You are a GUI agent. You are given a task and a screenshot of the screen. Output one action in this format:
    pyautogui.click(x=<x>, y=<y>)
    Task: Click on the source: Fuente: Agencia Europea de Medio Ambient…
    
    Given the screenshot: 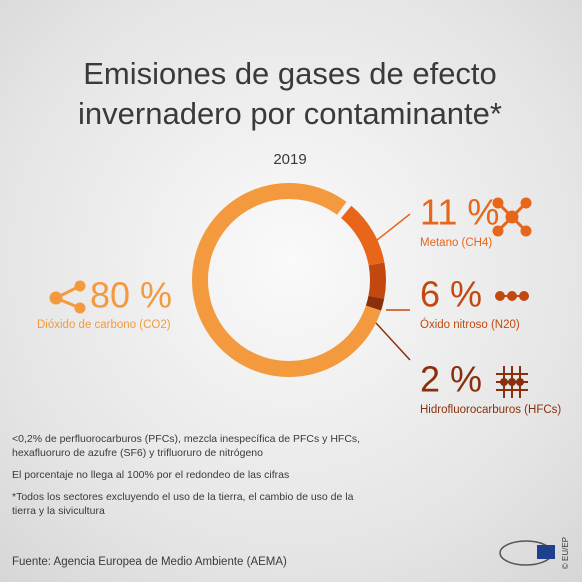 What is the action you would take?
    pyautogui.click(x=149, y=562)
    